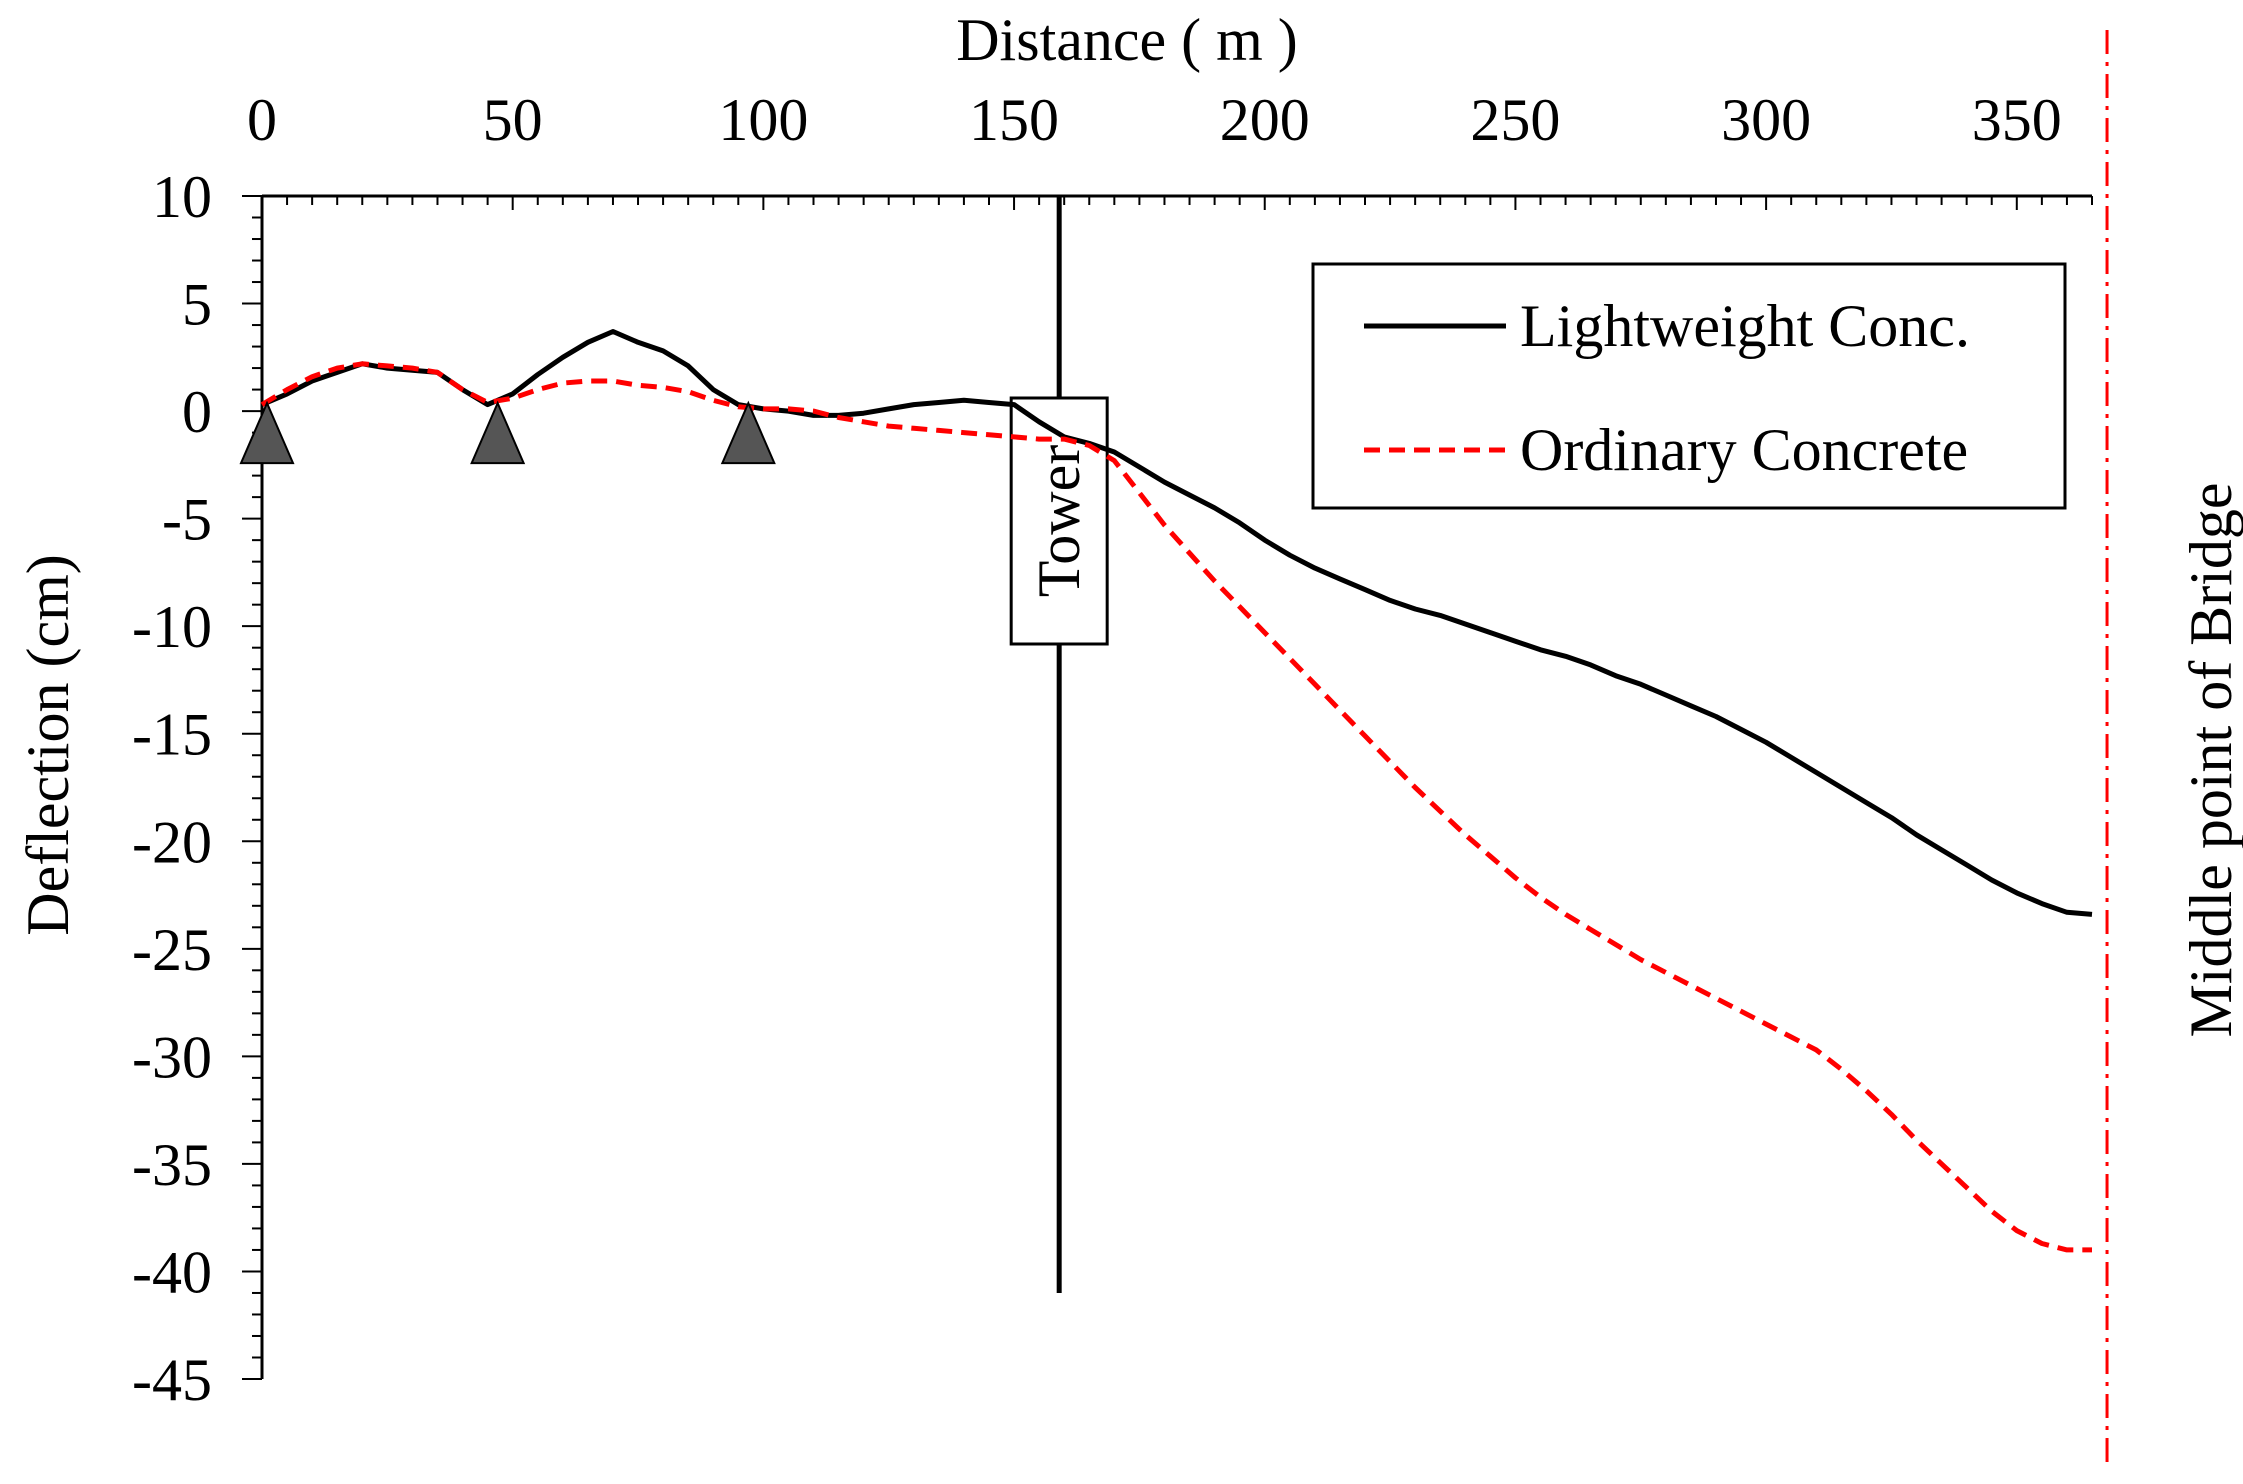  I want to click on y-tick-label: -30, so click(172, 1057).